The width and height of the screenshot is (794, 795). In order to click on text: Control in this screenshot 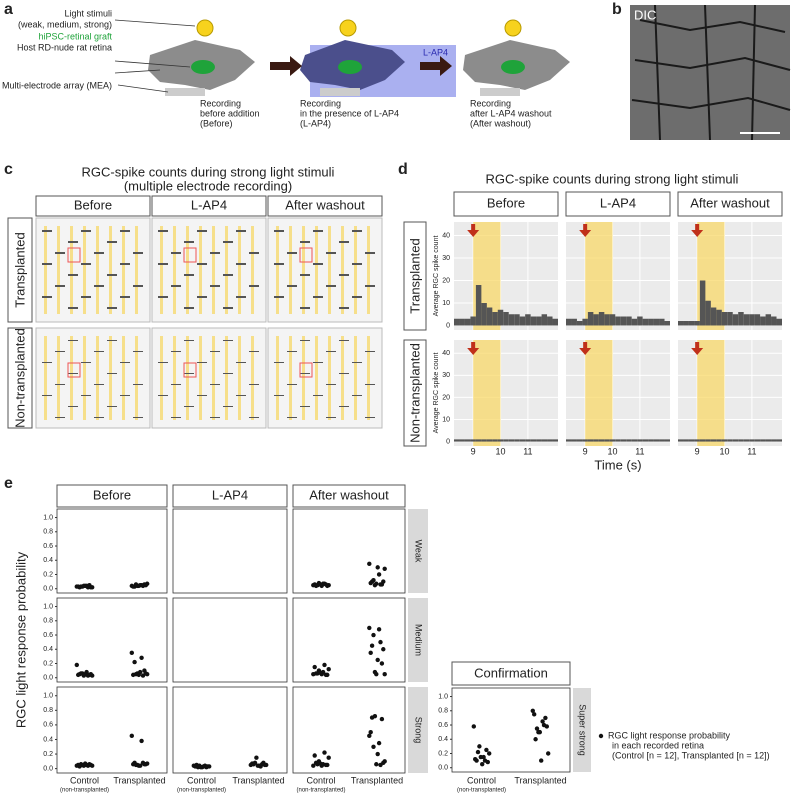, I will do `click(201, 780)`.